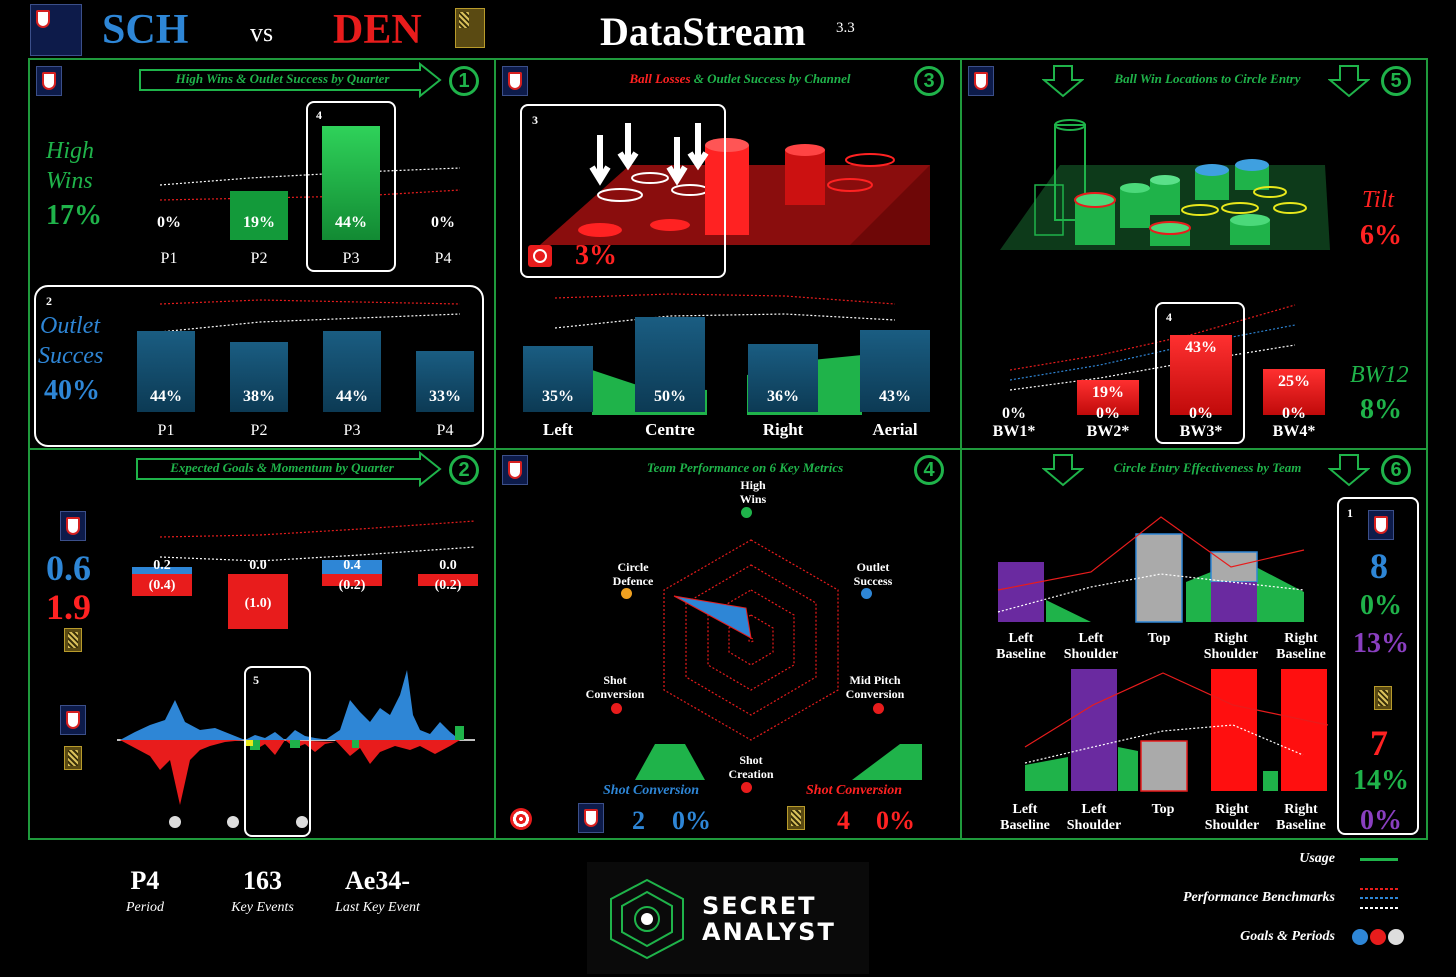  Describe the element at coordinates (535, 120) in the screenshot. I see `ball-loss-highlight-number: 3` at that location.